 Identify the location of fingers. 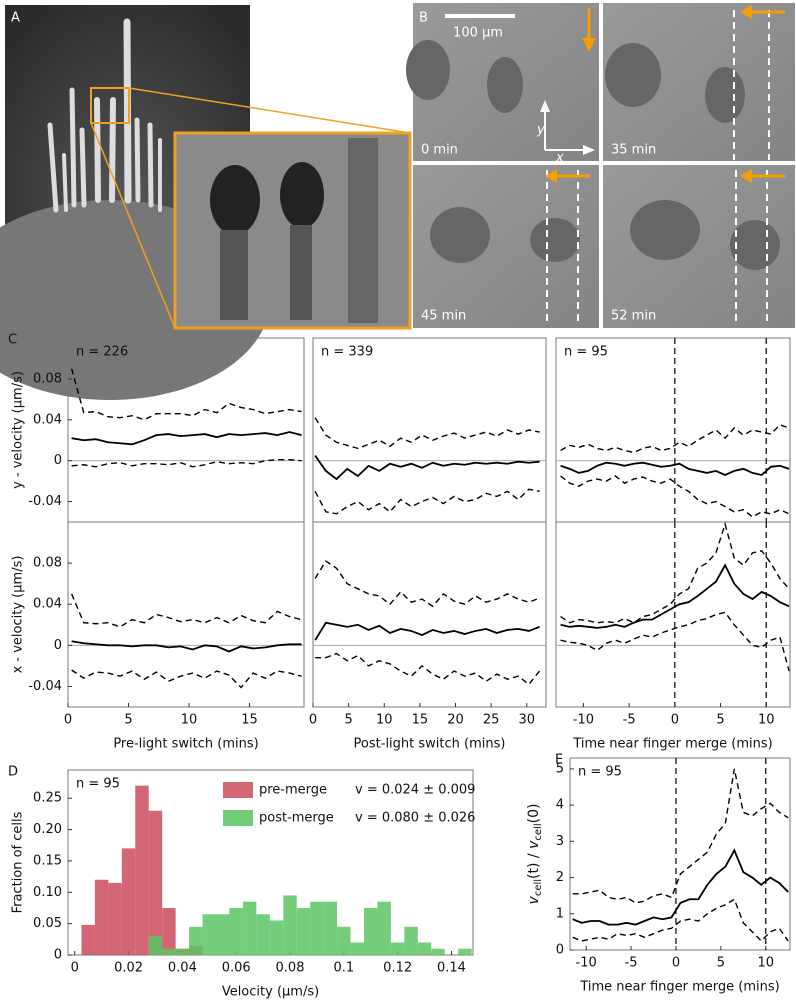
(104, 115).